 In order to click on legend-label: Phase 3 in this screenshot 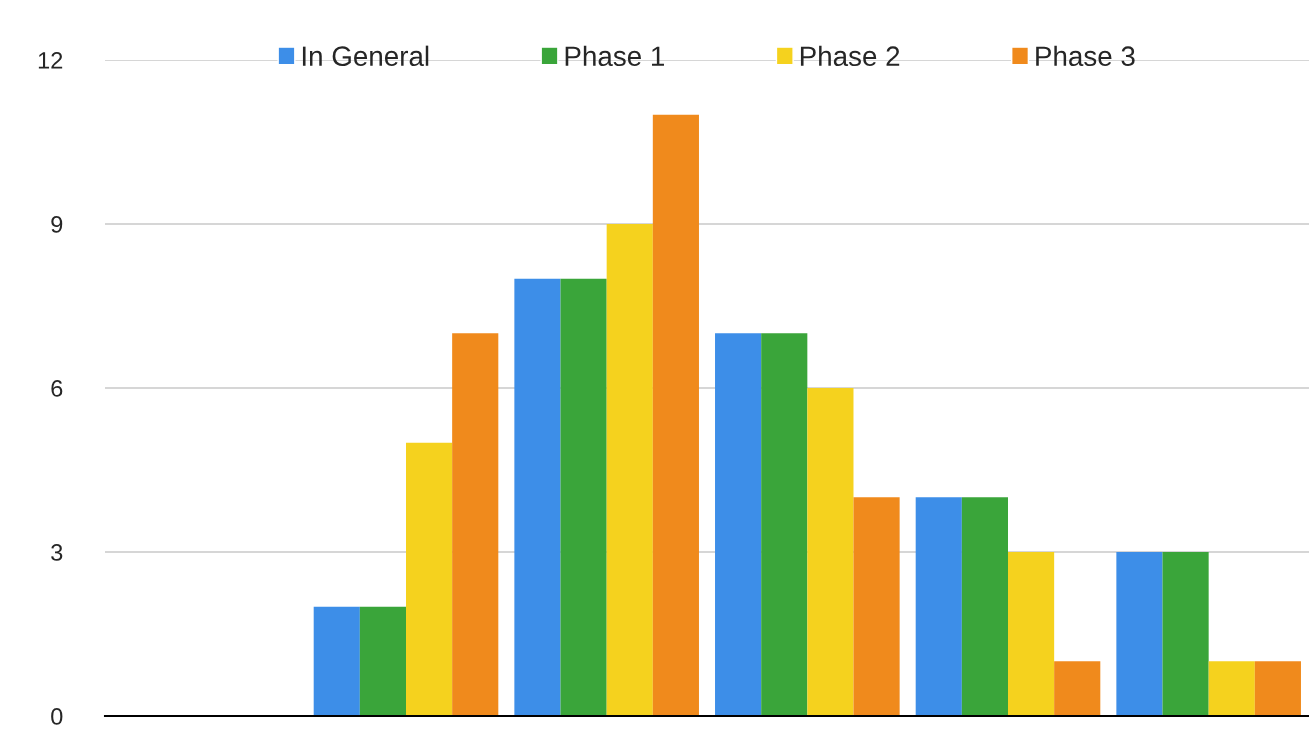, I will do `click(1085, 56)`.